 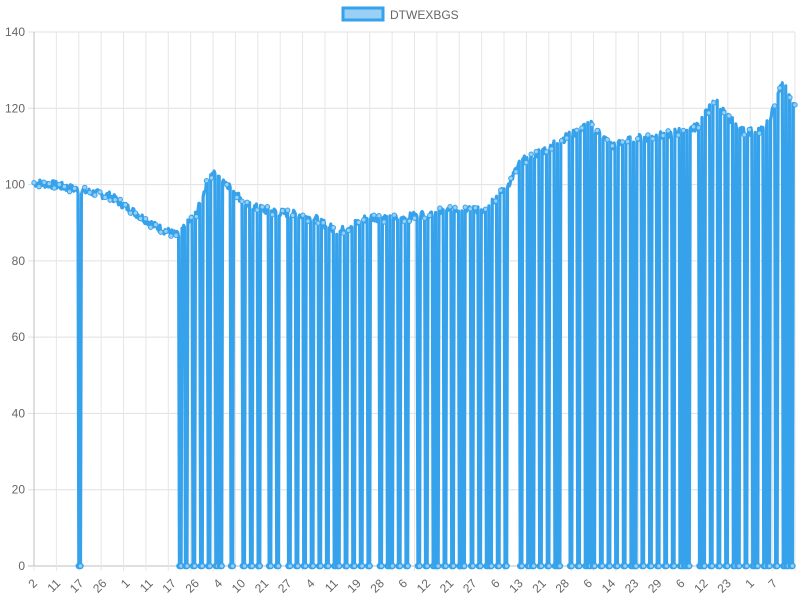 What do you see at coordinates (470, 586) in the screenshot?
I see `x-tick-label: 27` at bounding box center [470, 586].